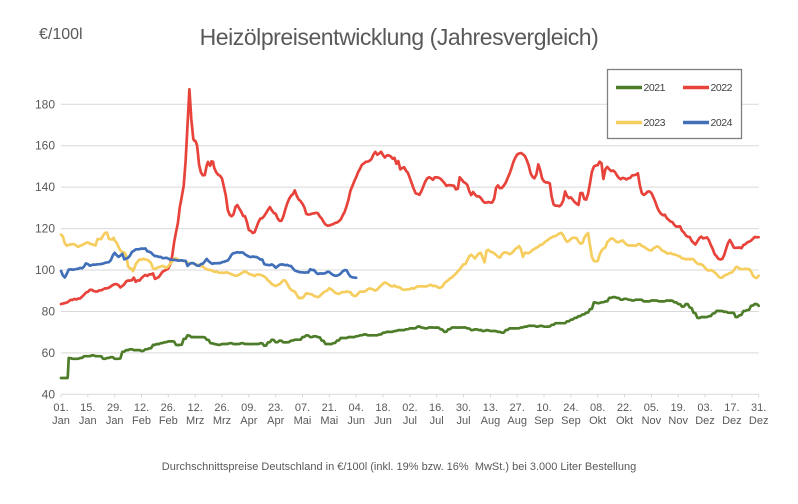 The height and width of the screenshot is (504, 798). Describe the element at coordinates (302, 408) in the screenshot. I see `svg-text: 07.` at that location.